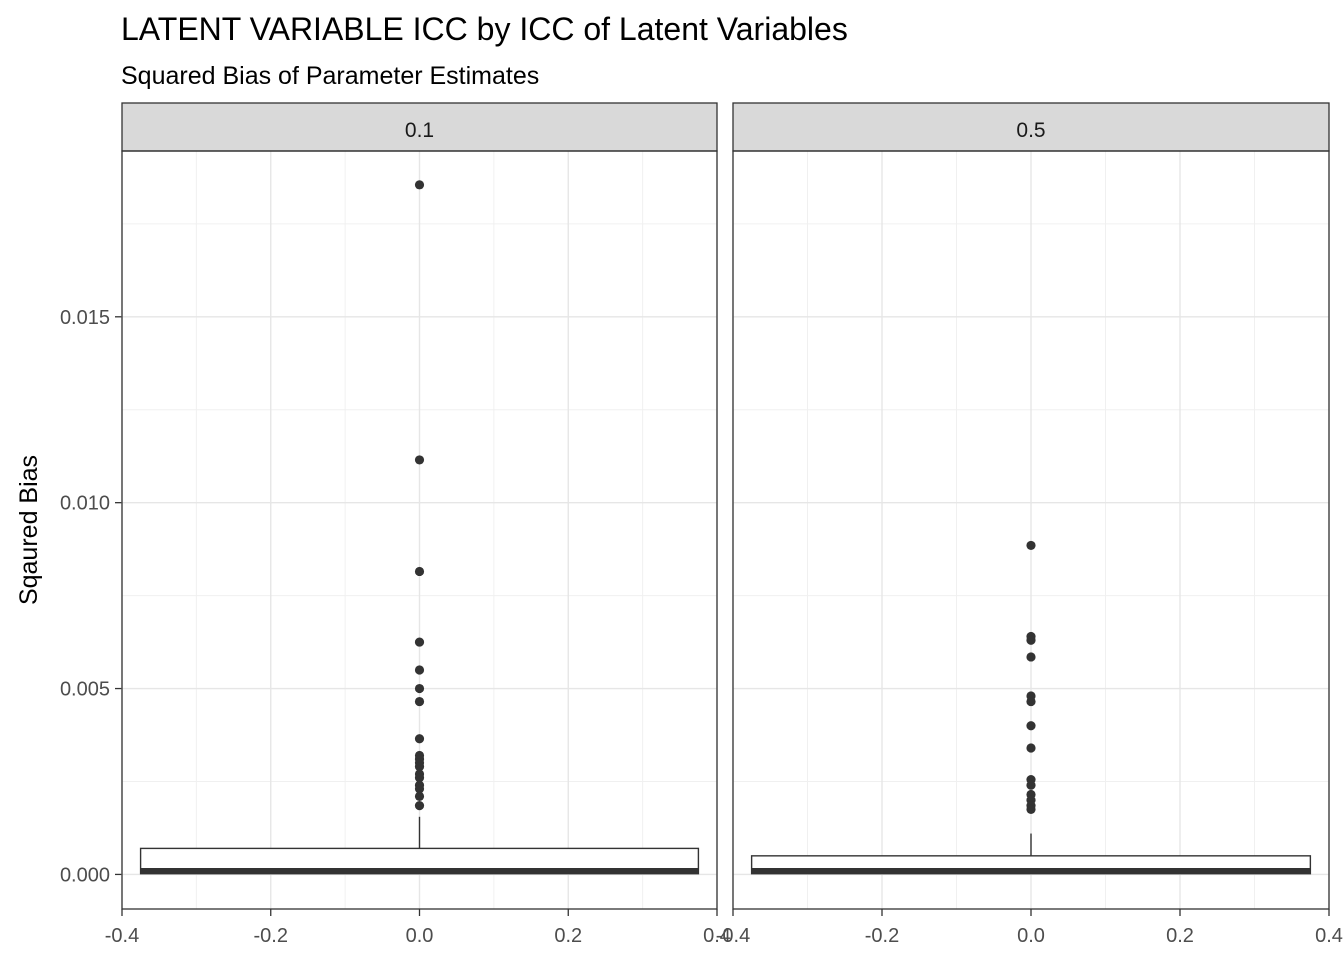 Image resolution: width=1344 pixels, height=960 pixels. What do you see at coordinates (419, 130) in the screenshot?
I see `facet-strip-label: 0.1` at bounding box center [419, 130].